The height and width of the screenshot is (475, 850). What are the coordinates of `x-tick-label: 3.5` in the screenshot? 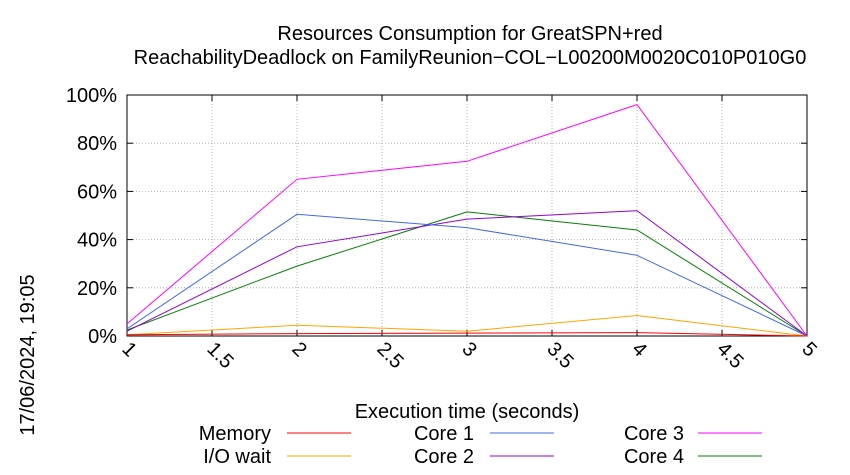 It's located at (559, 355).